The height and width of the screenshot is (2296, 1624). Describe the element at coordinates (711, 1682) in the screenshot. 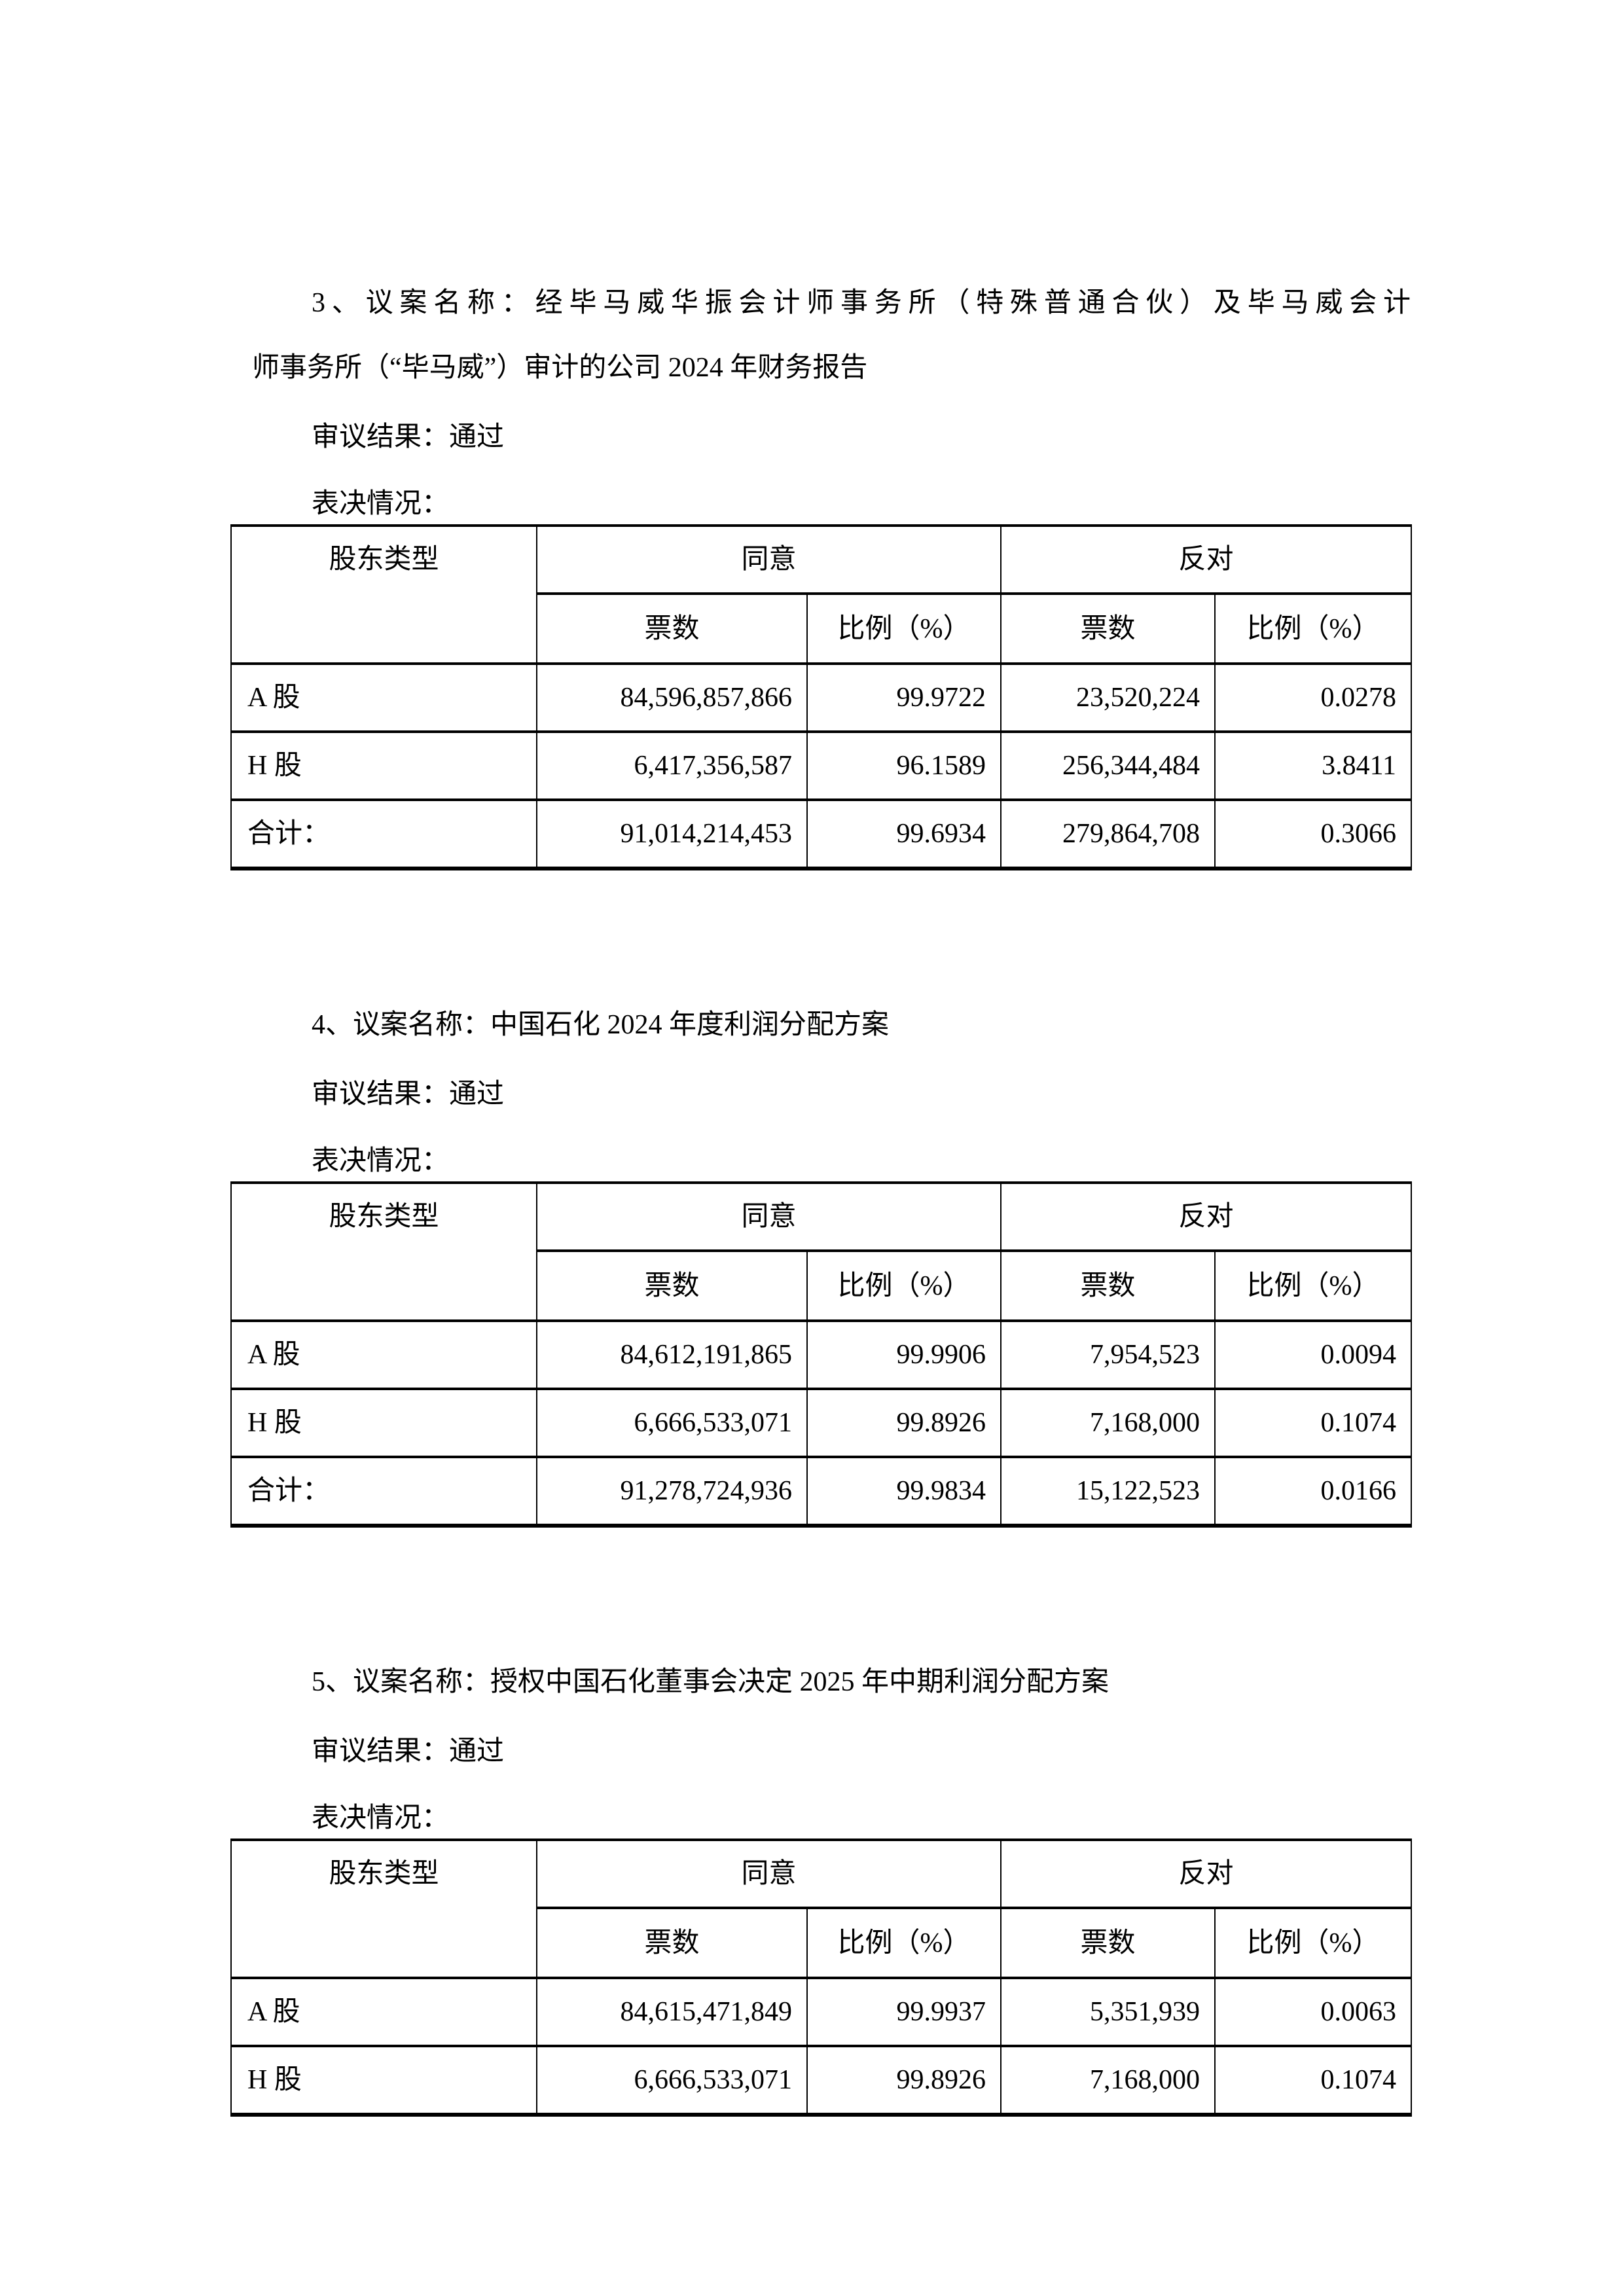

I see `proposal-title-line: 5、议案名称：授权中国石化董事会决定 2025 年中期利润分配方案` at that location.